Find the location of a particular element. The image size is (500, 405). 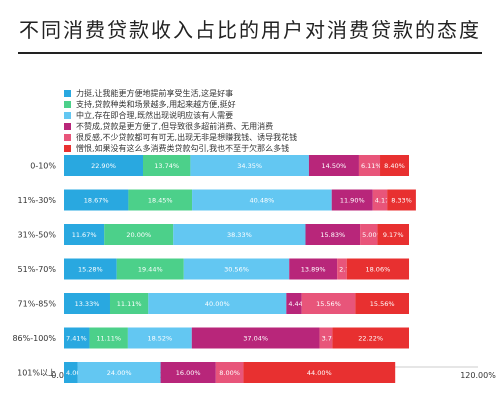

legend-label: 力挺,让我能更方便地提前享受生活,这是好事 is located at coordinates (155, 93).